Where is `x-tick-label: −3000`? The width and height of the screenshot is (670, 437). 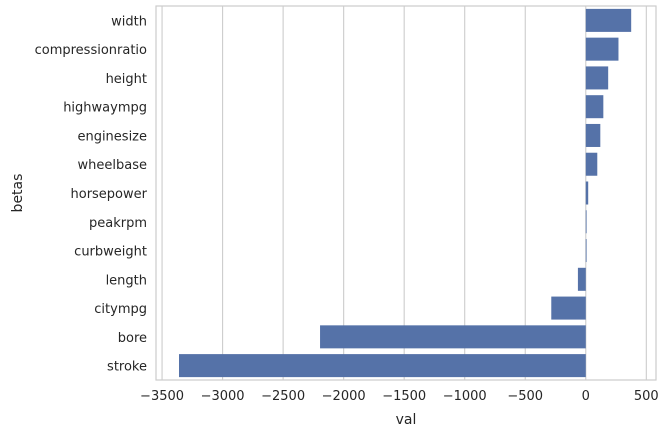
x-tick-label: −3000 is located at coordinates (223, 396).